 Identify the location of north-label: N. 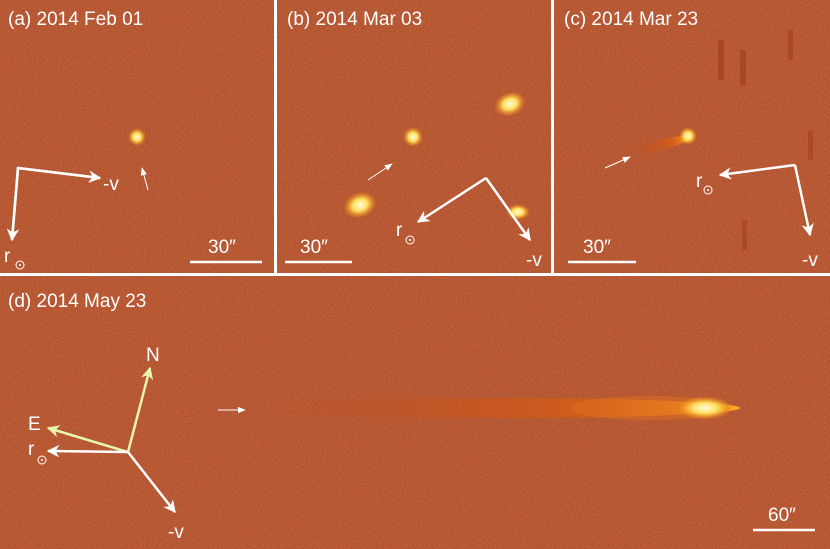
(153, 355).